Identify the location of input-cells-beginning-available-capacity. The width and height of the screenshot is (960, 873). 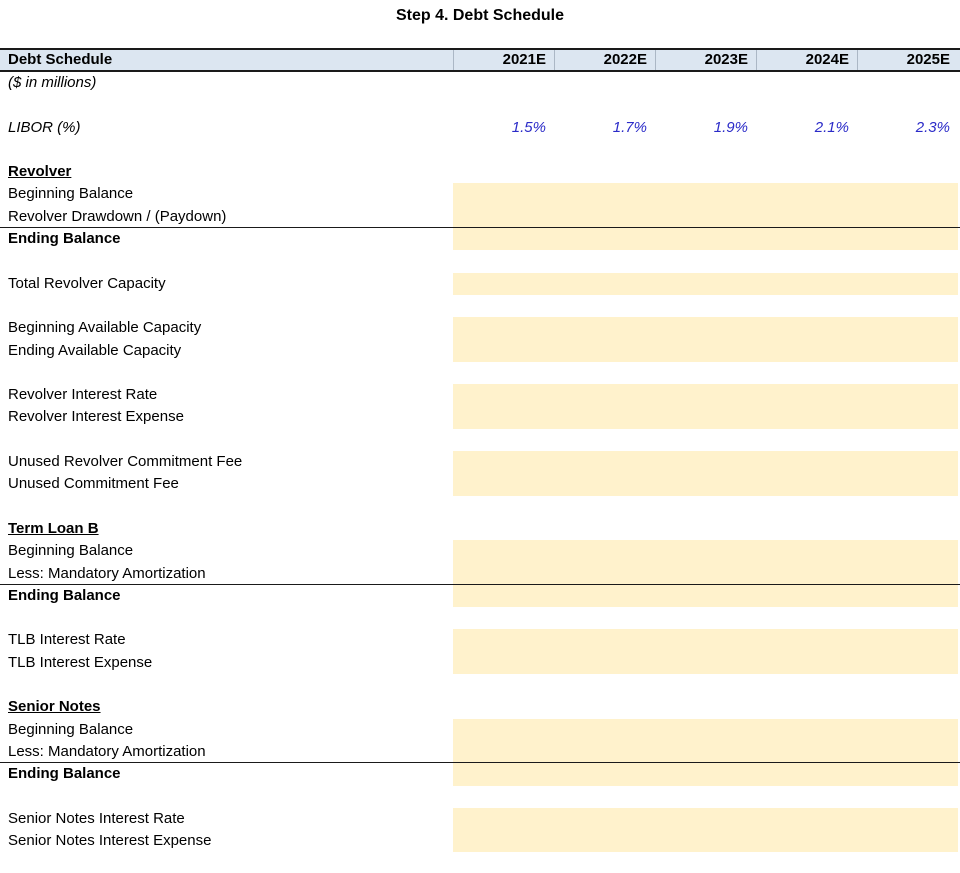
(705, 328).